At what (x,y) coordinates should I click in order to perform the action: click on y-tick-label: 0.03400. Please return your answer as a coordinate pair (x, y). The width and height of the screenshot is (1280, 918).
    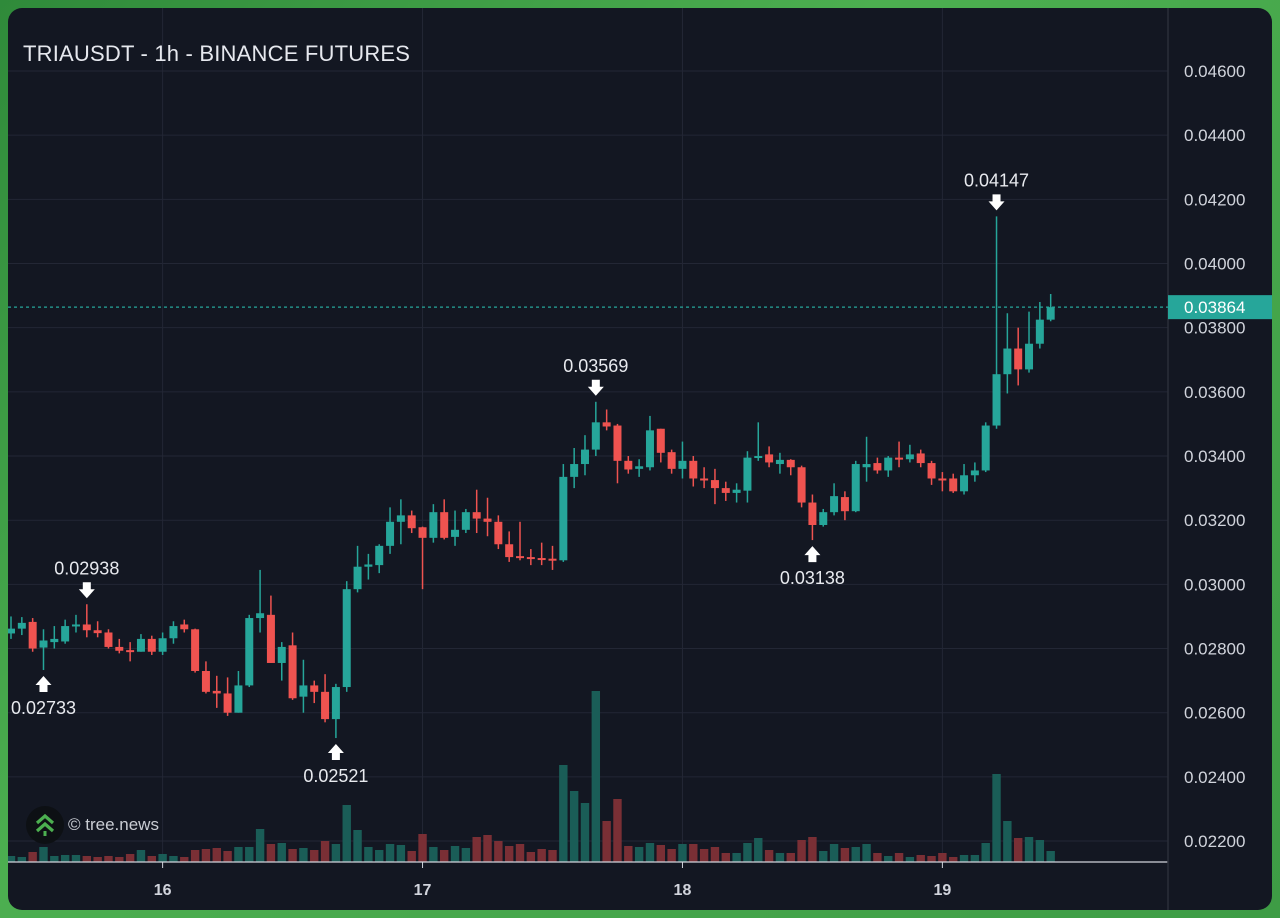
    Looking at the image, I should click on (1214, 456).